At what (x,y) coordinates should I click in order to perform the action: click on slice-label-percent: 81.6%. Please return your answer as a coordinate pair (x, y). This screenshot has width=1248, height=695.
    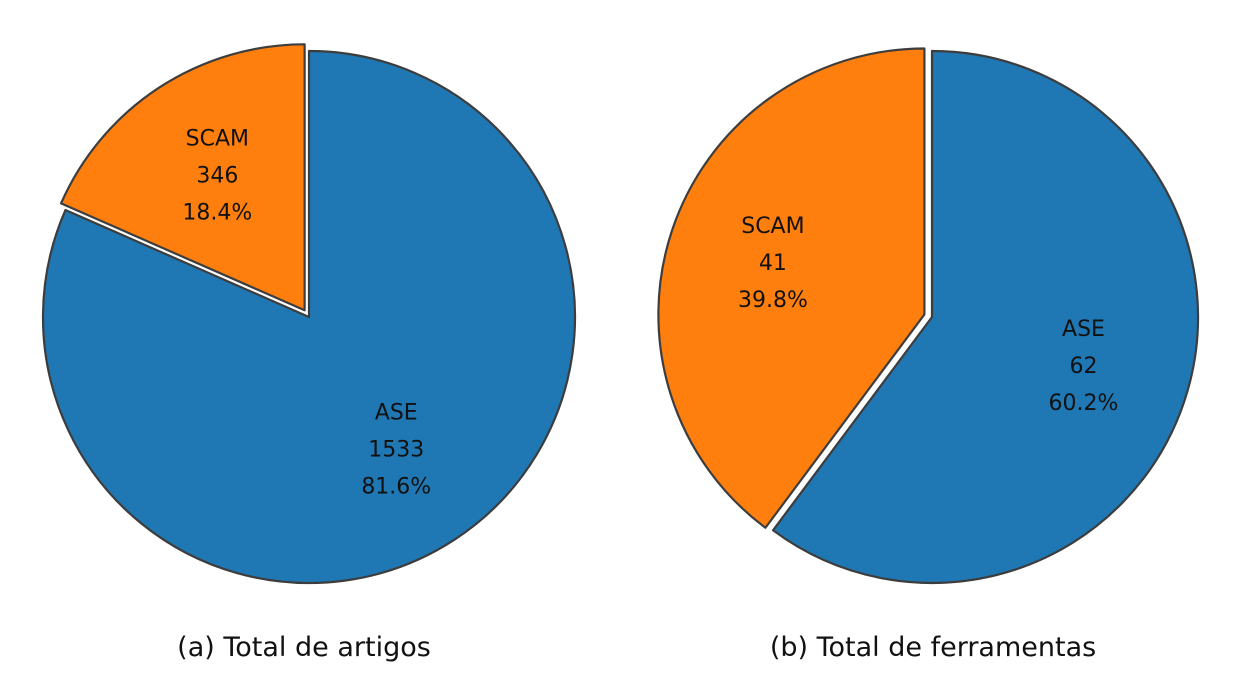
    Looking at the image, I should click on (396, 487).